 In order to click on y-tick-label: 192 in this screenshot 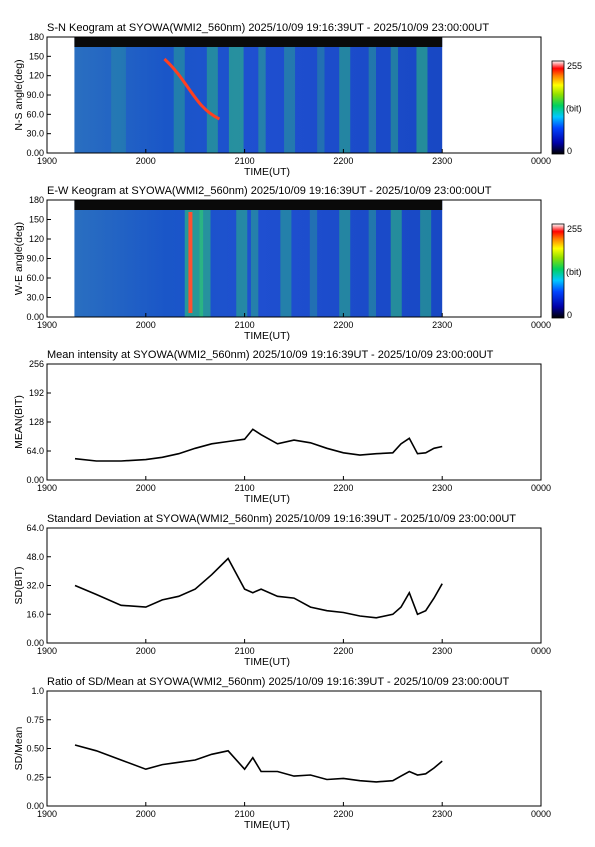, I will do `click(36, 393)`.